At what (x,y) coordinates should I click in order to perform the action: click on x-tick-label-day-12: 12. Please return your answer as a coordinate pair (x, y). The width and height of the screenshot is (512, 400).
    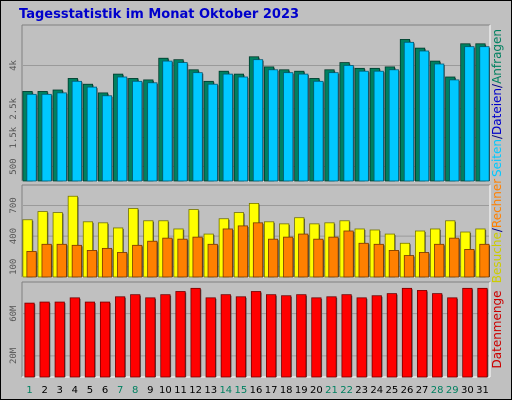
    Looking at the image, I should click on (195, 390).